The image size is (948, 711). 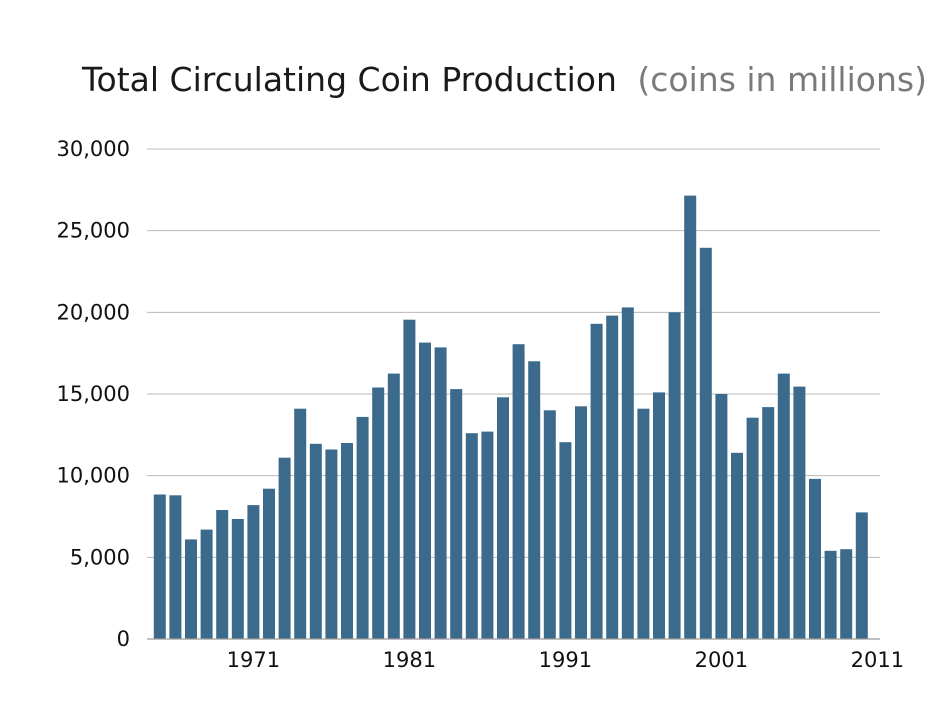 What do you see at coordinates (877, 660) in the screenshot?
I see `x-tick-label: 2011` at bounding box center [877, 660].